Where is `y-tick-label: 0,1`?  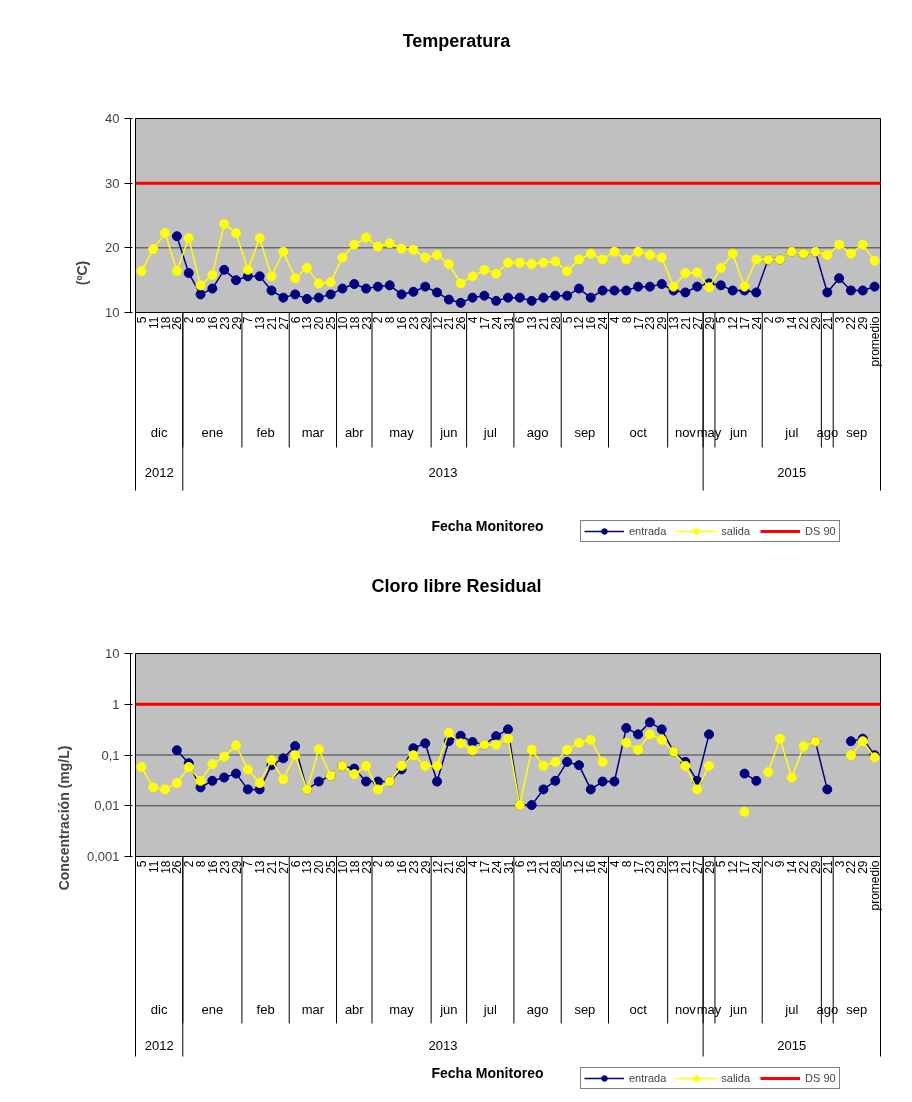 y-tick-label: 0,1 is located at coordinates (110, 755).